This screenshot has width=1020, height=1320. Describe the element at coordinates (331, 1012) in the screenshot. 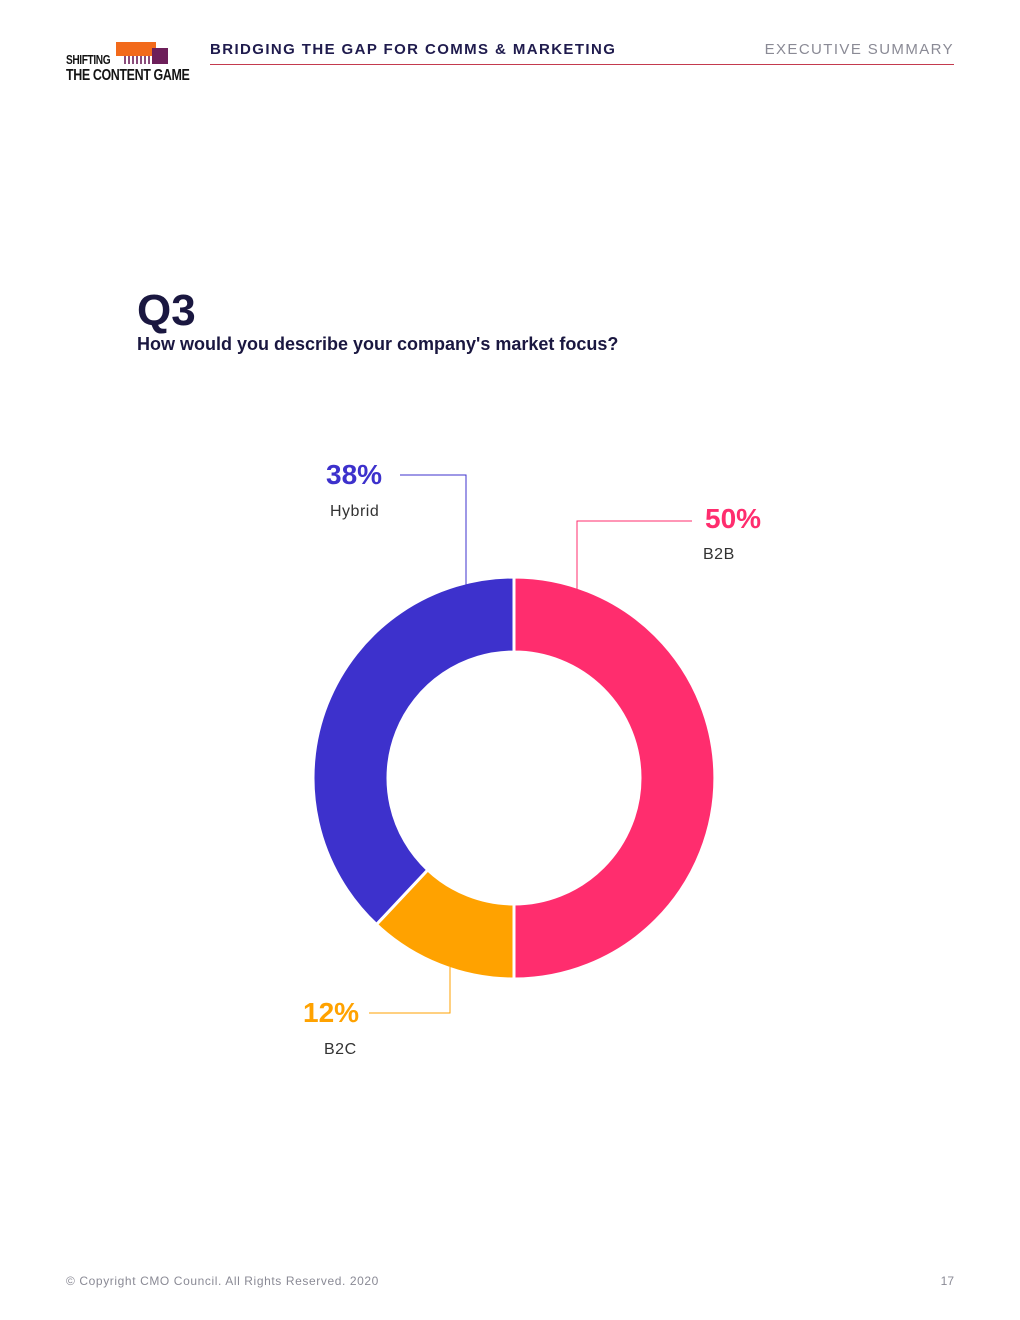

I see `value-label-b2c: 12%` at that location.